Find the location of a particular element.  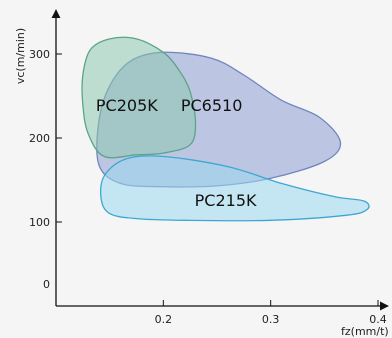

region-label-pc215k: PC215K is located at coordinates (226, 200).